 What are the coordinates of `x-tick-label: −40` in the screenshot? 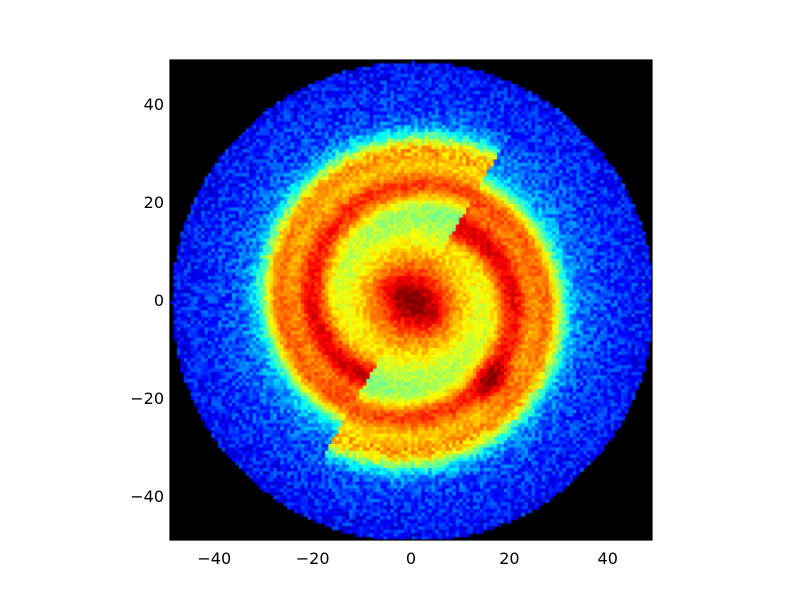 It's located at (214, 558).